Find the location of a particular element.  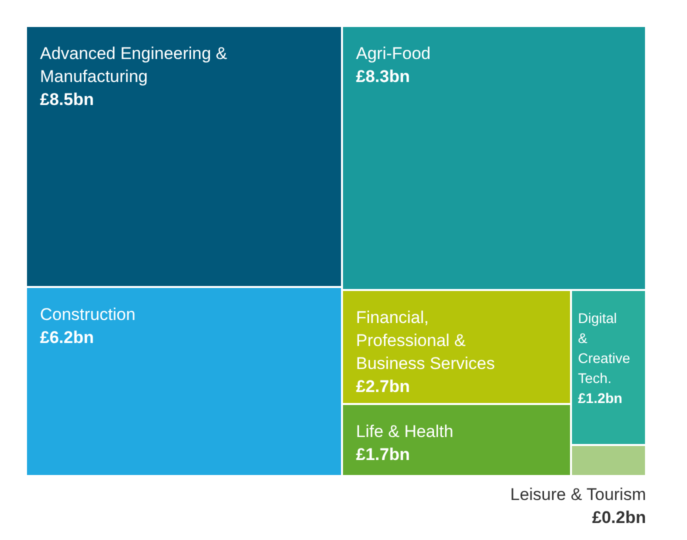

data-label: £1.2bn is located at coordinates (600, 398).